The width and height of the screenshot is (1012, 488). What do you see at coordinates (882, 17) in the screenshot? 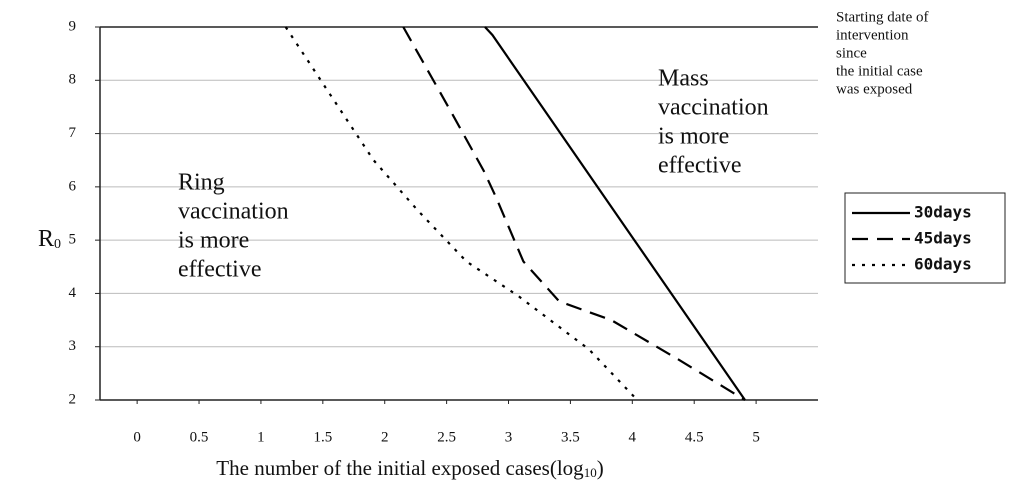
I see `annotation: Starting date of` at bounding box center [882, 17].